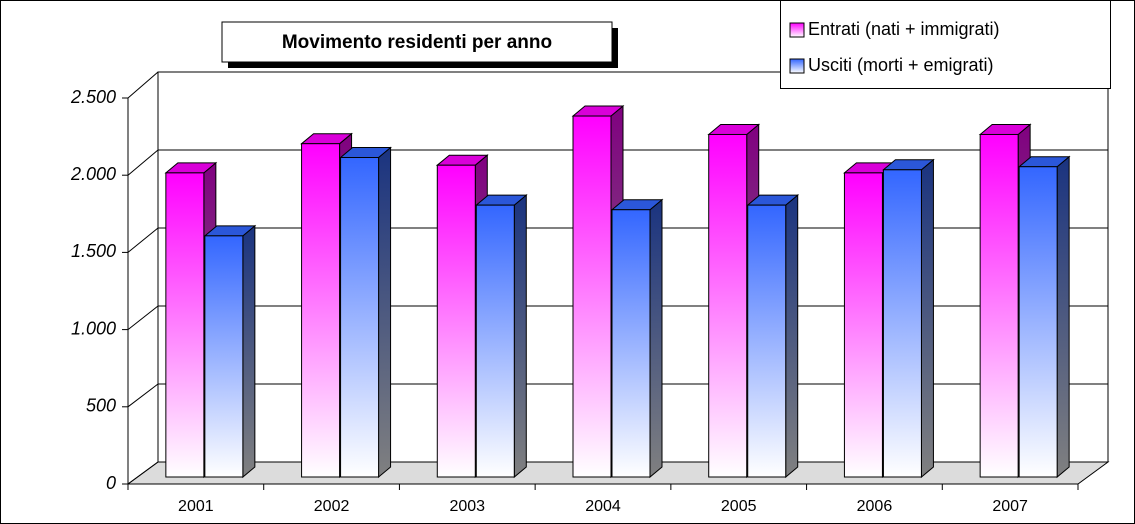  Describe the element at coordinates (603, 506) in the screenshot. I see `x-tick-label: 2004` at that location.